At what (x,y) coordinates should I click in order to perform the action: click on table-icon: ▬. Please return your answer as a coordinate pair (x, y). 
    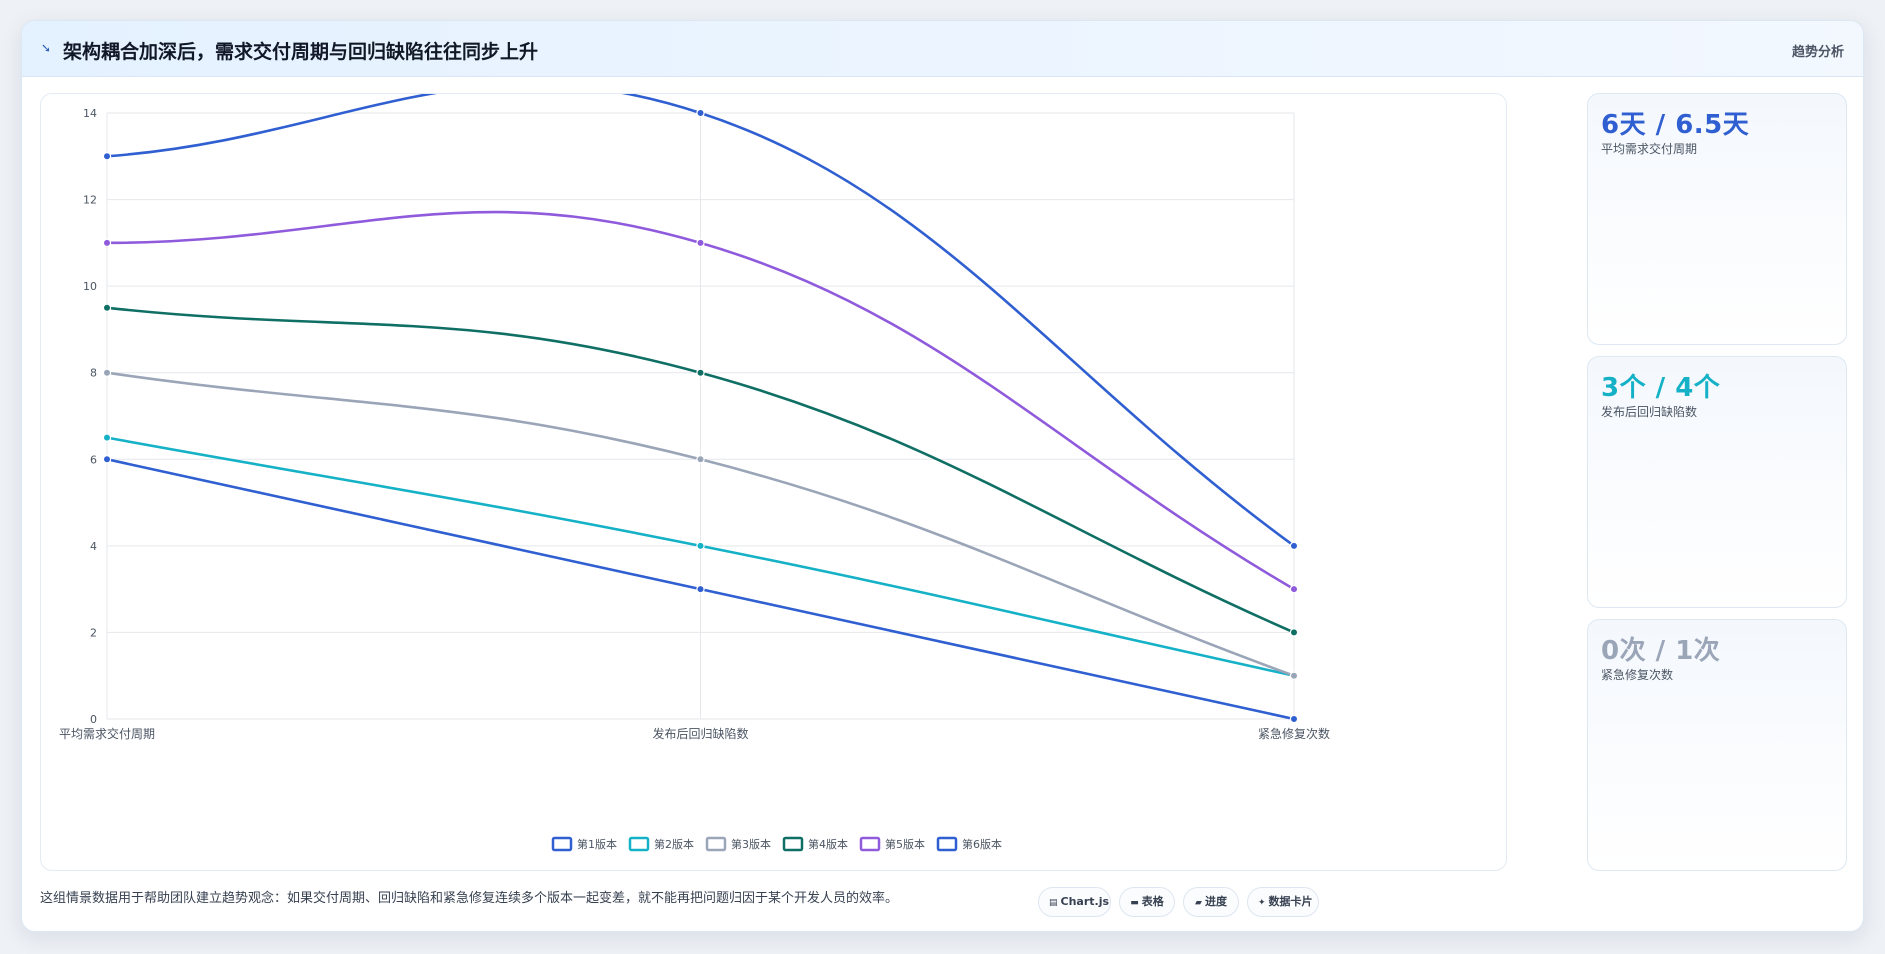
    Looking at the image, I should click on (1134, 903).